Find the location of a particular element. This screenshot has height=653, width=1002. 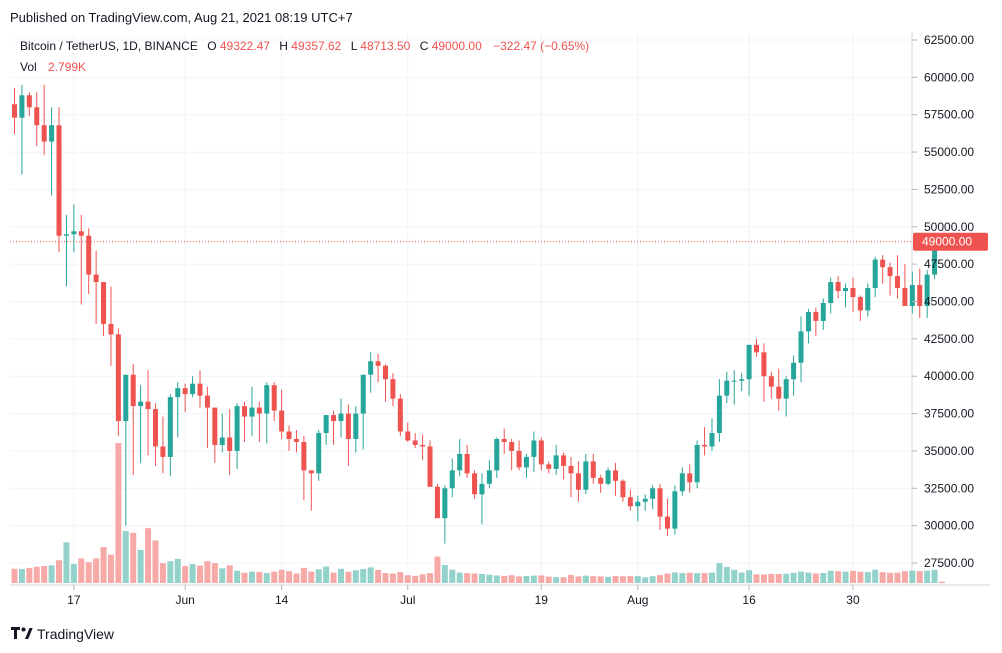

time-tick-label: Jun is located at coordinates (184, 600).